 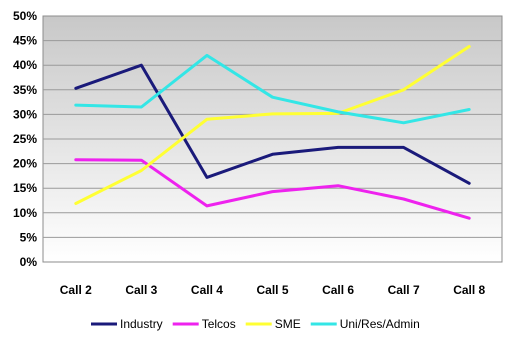 What do you see at coordinates (207, 290) in the screenshot?
I see `x-tick-label: Call 4` at bounding box center [207, 290].